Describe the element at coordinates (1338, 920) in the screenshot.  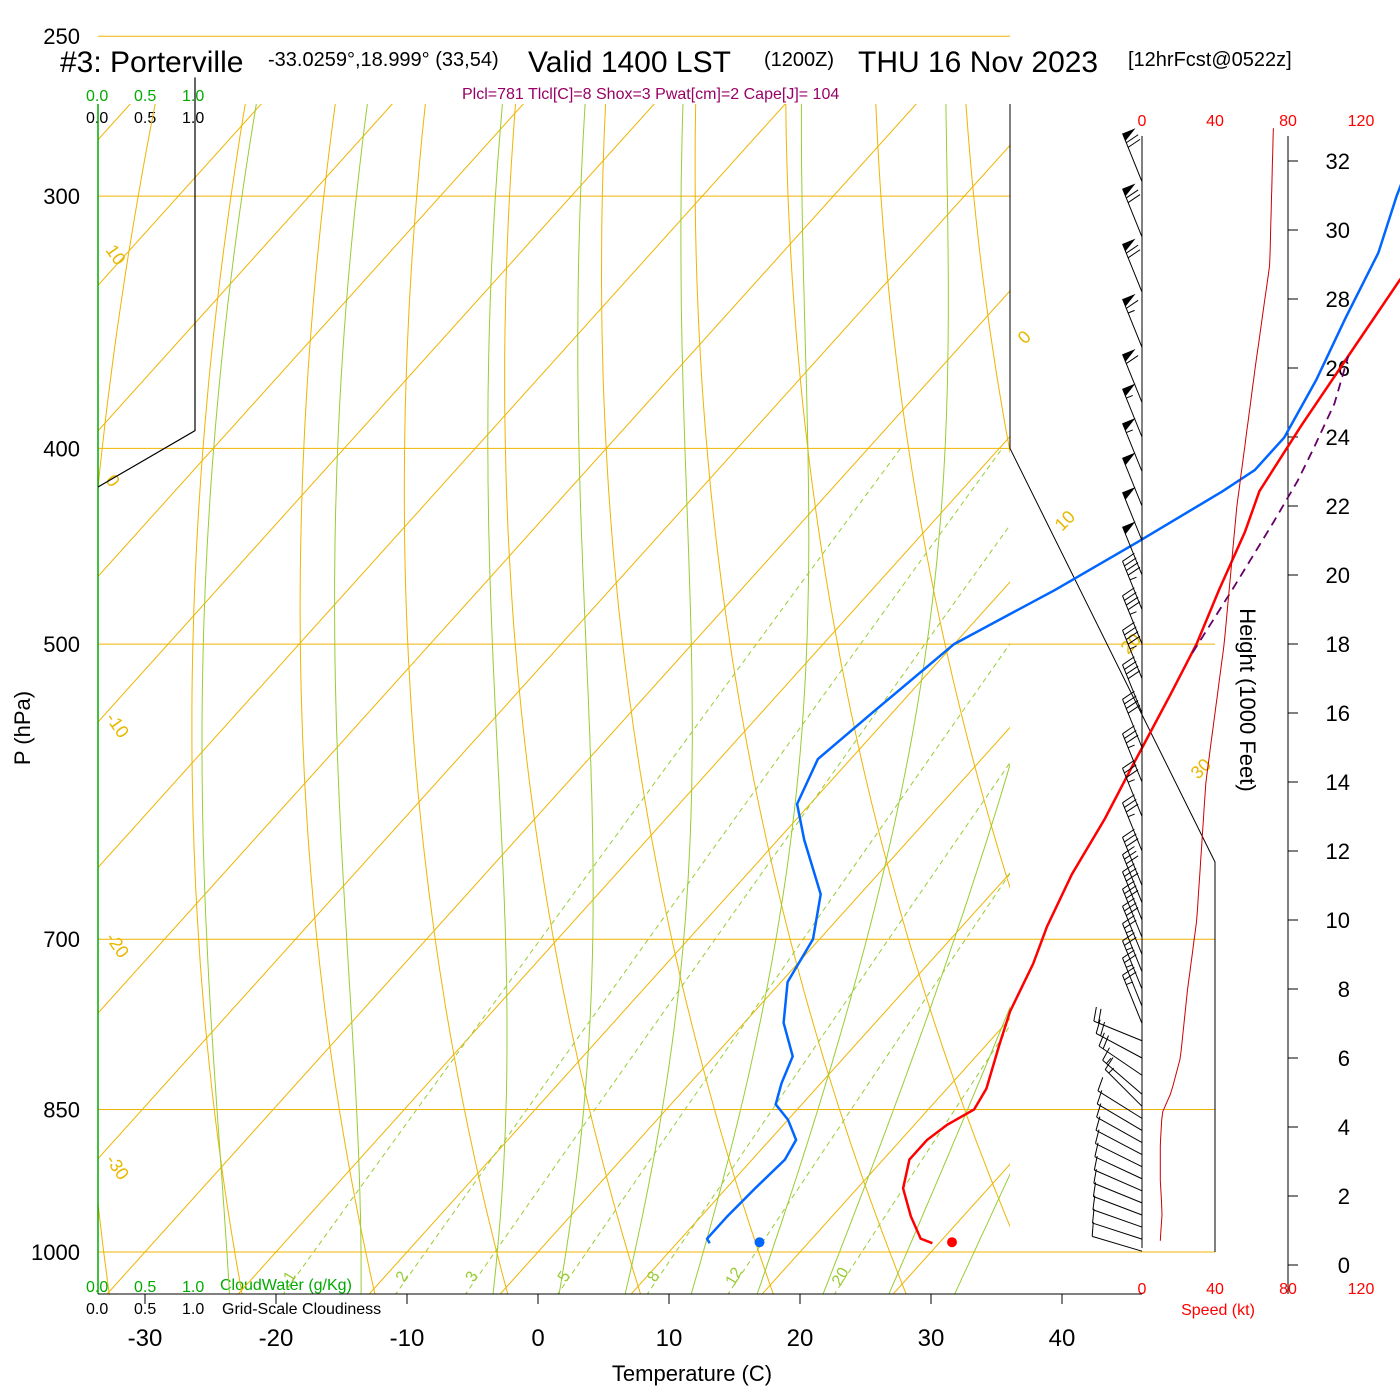
I see `height-tick-label: 10` at that location.